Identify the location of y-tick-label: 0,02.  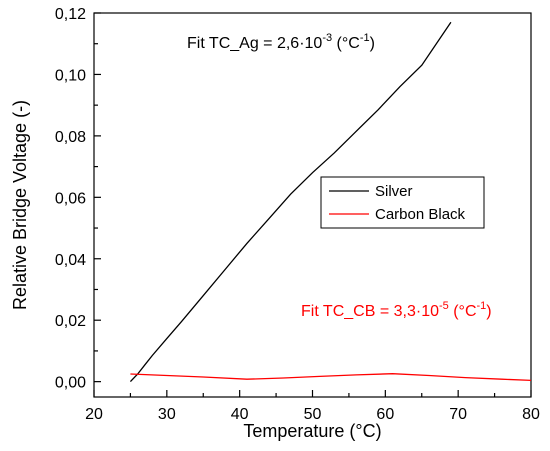
(70, 321).